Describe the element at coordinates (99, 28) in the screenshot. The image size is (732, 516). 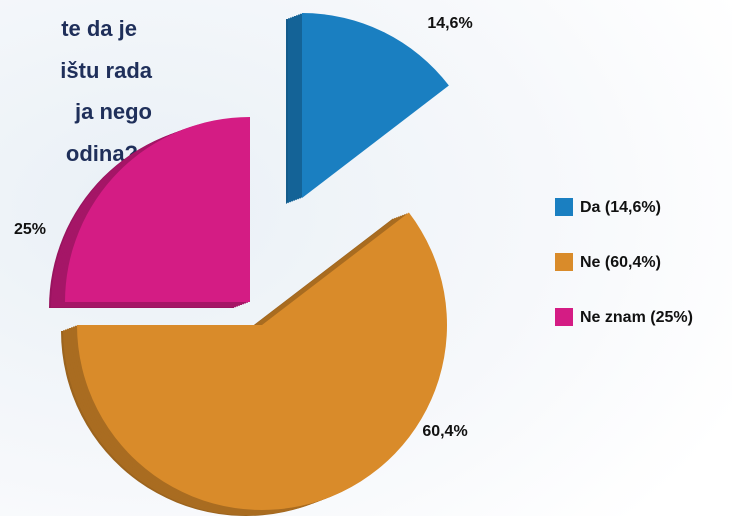
I see `chart-title: te da je` at that location.